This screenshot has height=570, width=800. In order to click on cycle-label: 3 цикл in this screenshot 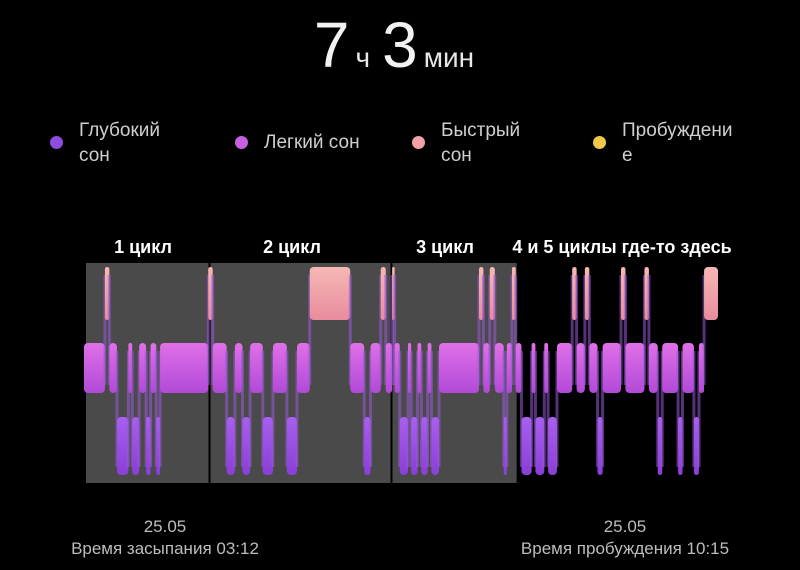, I will do `click(445, 247)`.